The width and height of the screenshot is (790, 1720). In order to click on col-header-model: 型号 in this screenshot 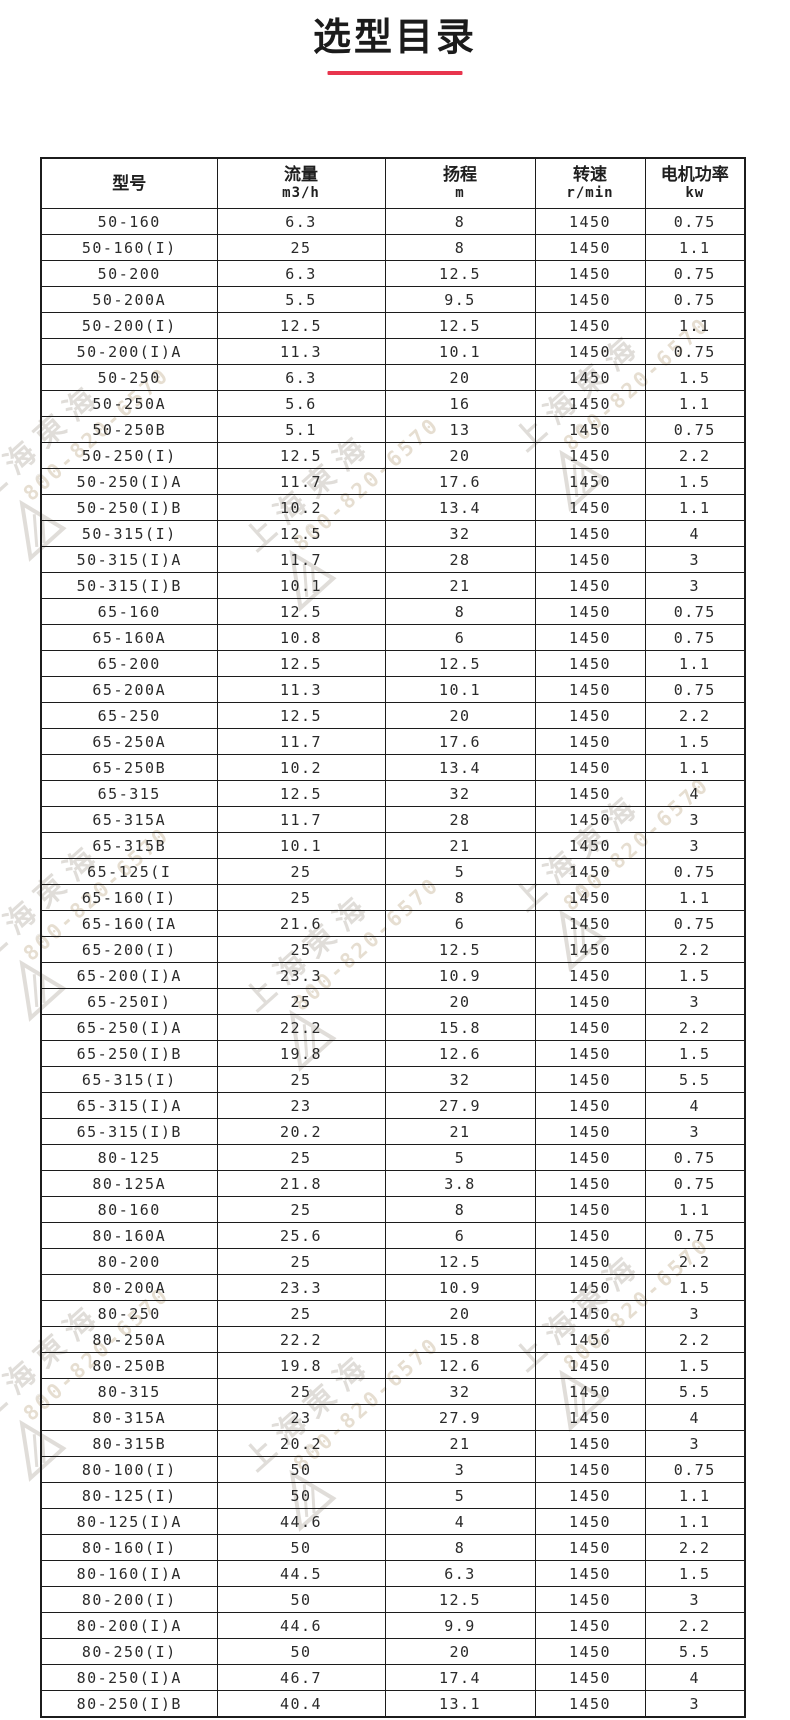, I will do `click(129, 183)`.